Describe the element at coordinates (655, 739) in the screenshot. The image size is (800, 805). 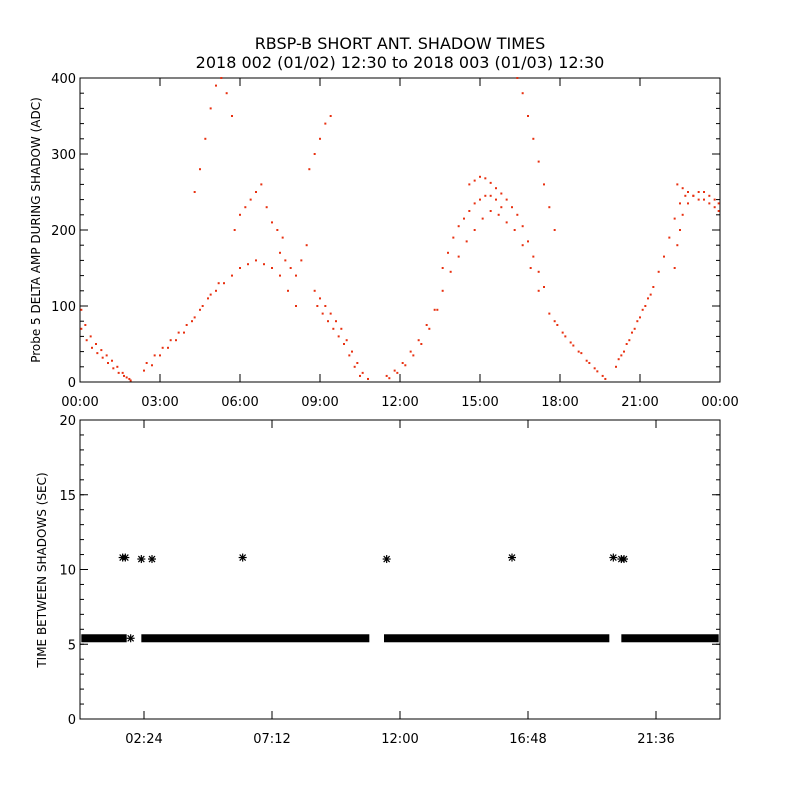
I see `x-tick-label: 21:36` at that location.